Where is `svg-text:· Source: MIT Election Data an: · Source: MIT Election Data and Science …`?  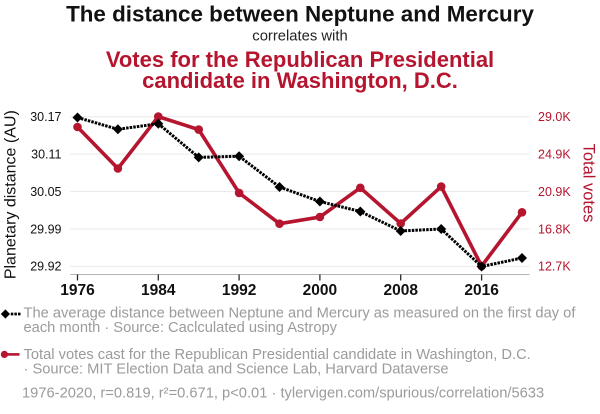 svg-text:· Source: MIT Election Data an: · Source: MIT Election Data and Science … is located at coordinates (236, 370).